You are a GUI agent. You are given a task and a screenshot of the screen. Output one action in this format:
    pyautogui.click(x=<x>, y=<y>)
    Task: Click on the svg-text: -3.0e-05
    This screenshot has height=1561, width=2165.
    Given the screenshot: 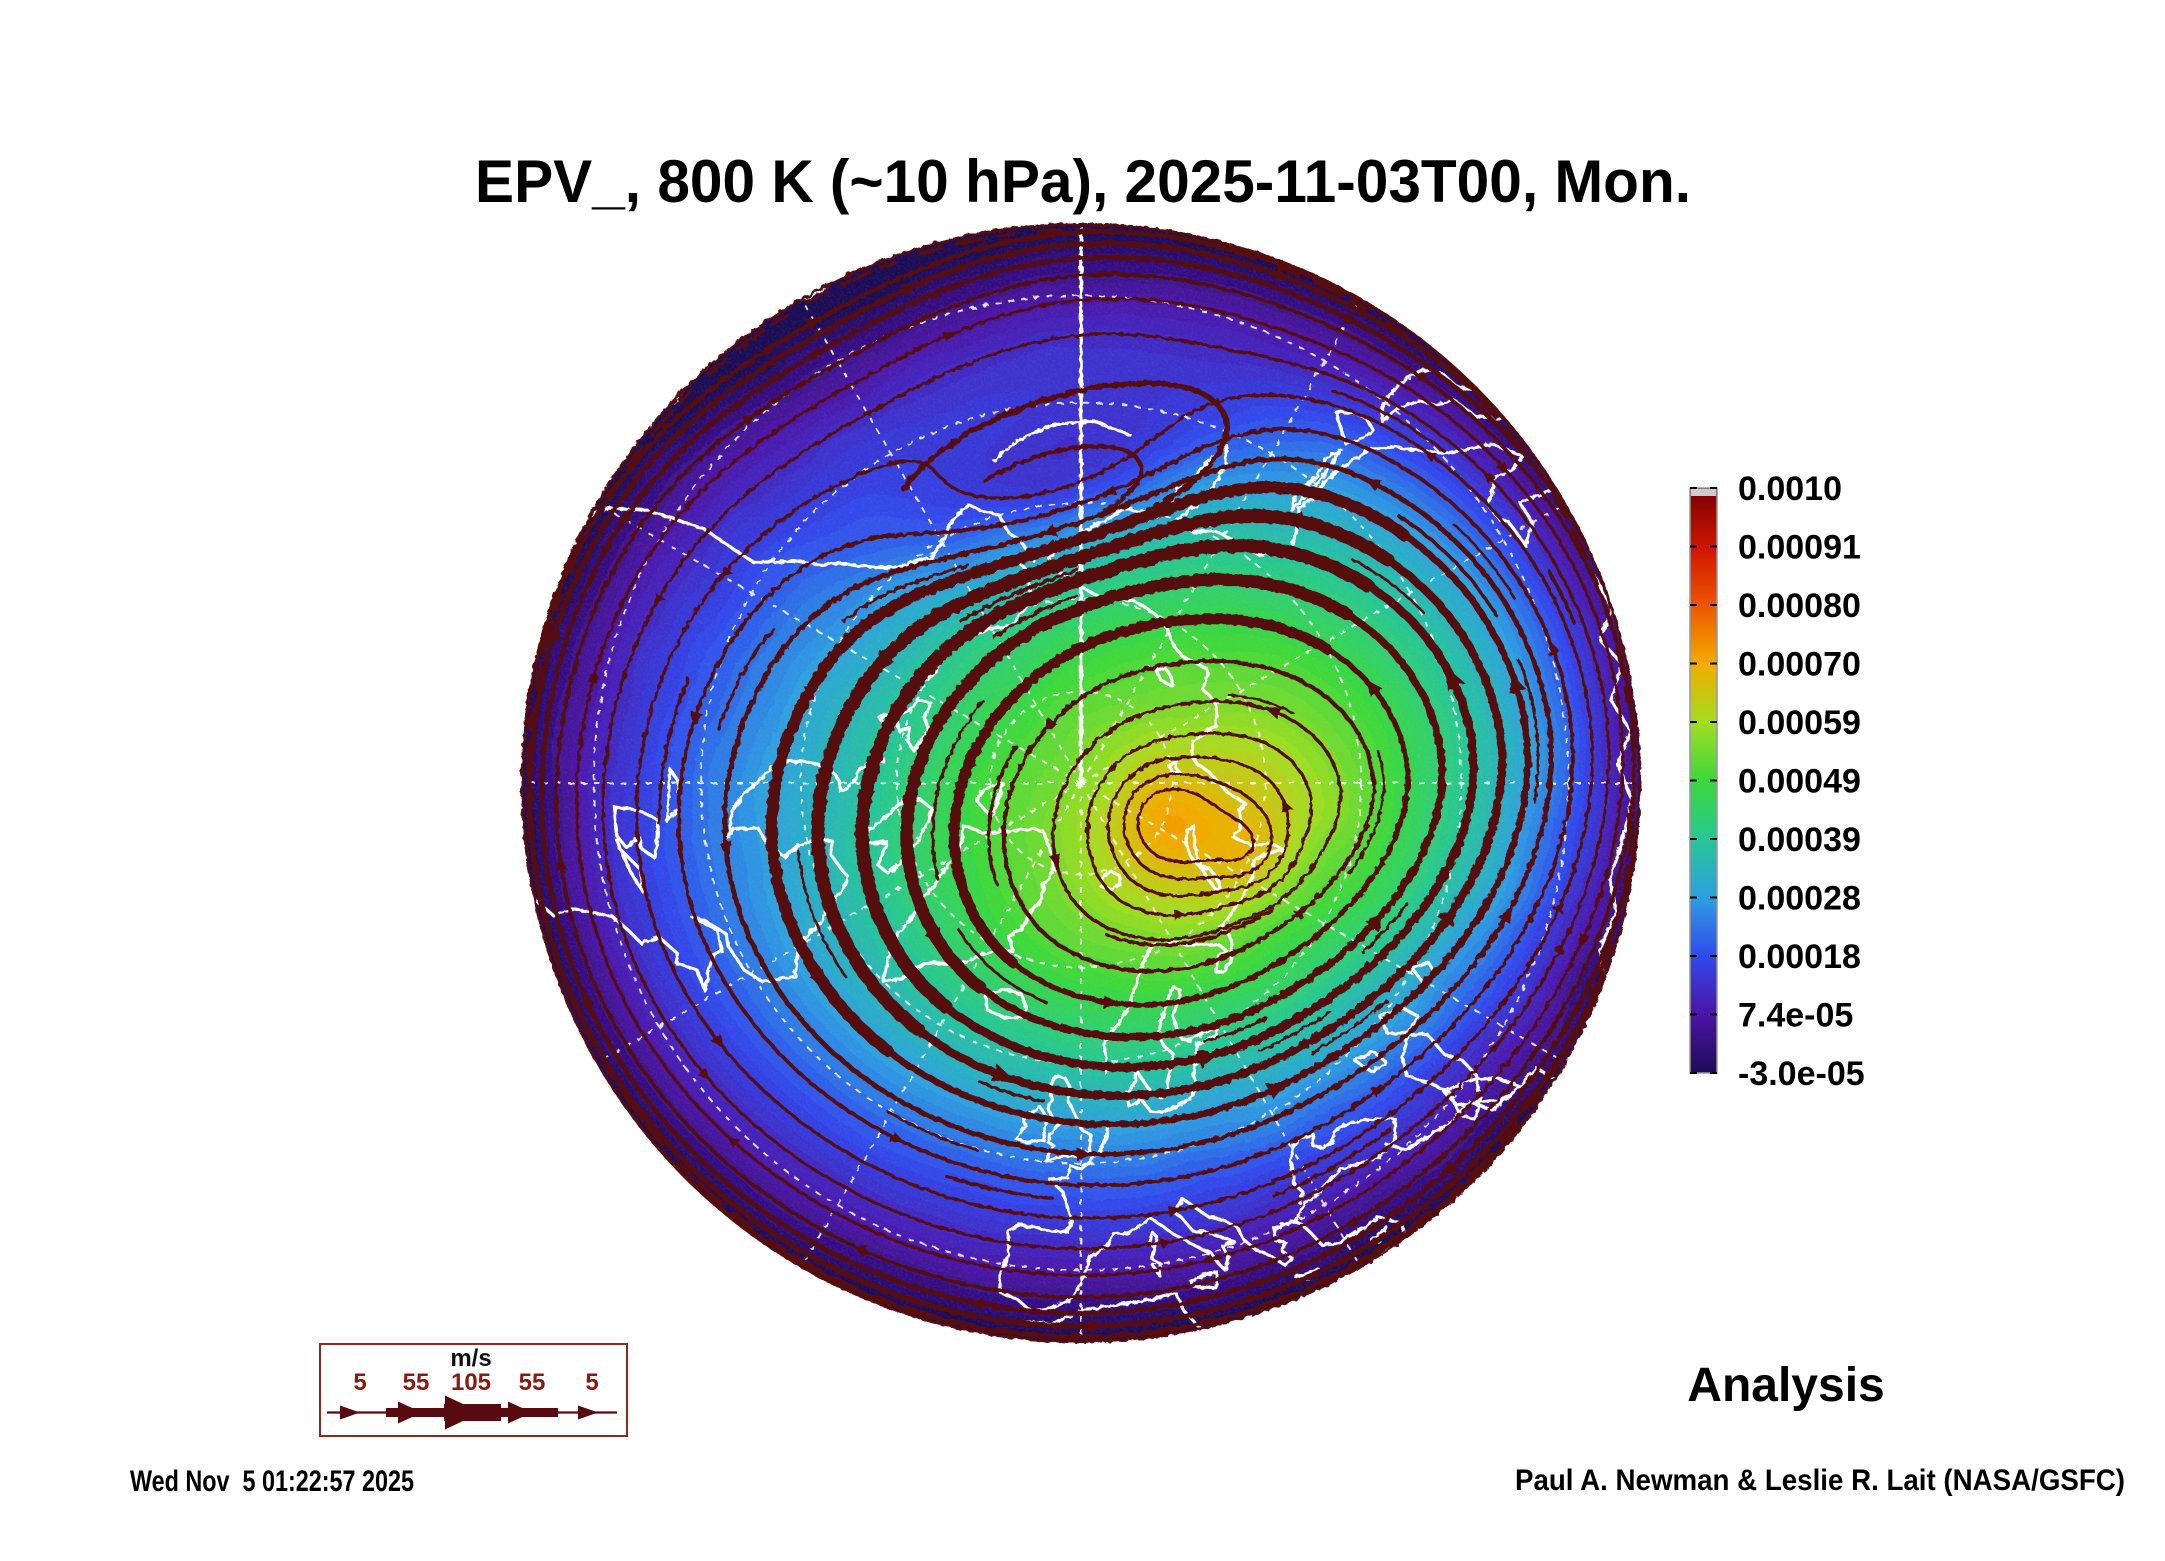 What is the action you would take?
    pyautogui.click(x=1801, y=1074)
    